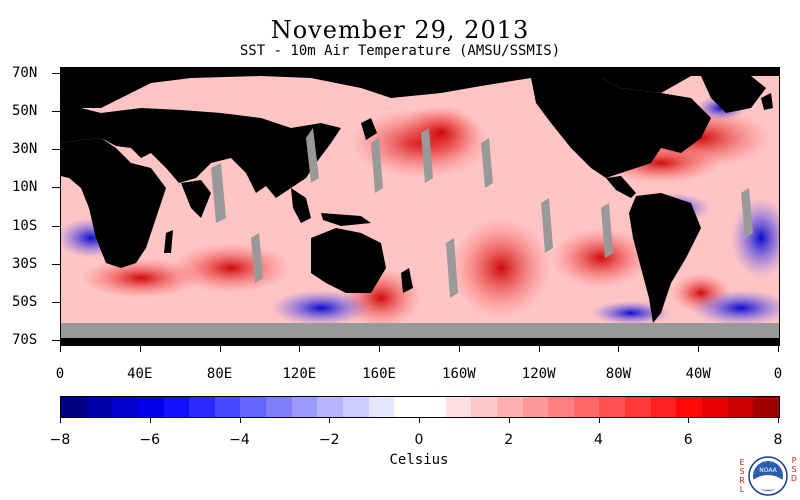 The image size is (800, 500). I want to click on latitude-label: 30S, so click(25, 263).